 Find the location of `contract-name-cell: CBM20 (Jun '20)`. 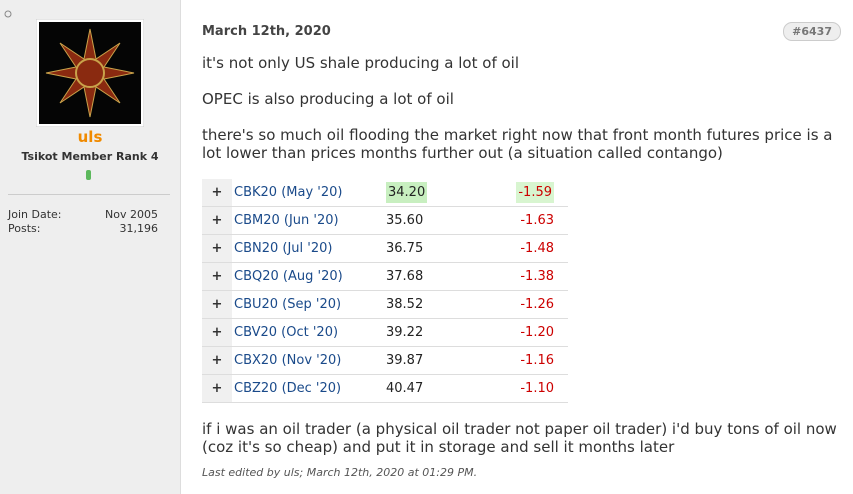

contract-name-cell: CBM20 (Jun '20) is located at coordinates (309, 220).